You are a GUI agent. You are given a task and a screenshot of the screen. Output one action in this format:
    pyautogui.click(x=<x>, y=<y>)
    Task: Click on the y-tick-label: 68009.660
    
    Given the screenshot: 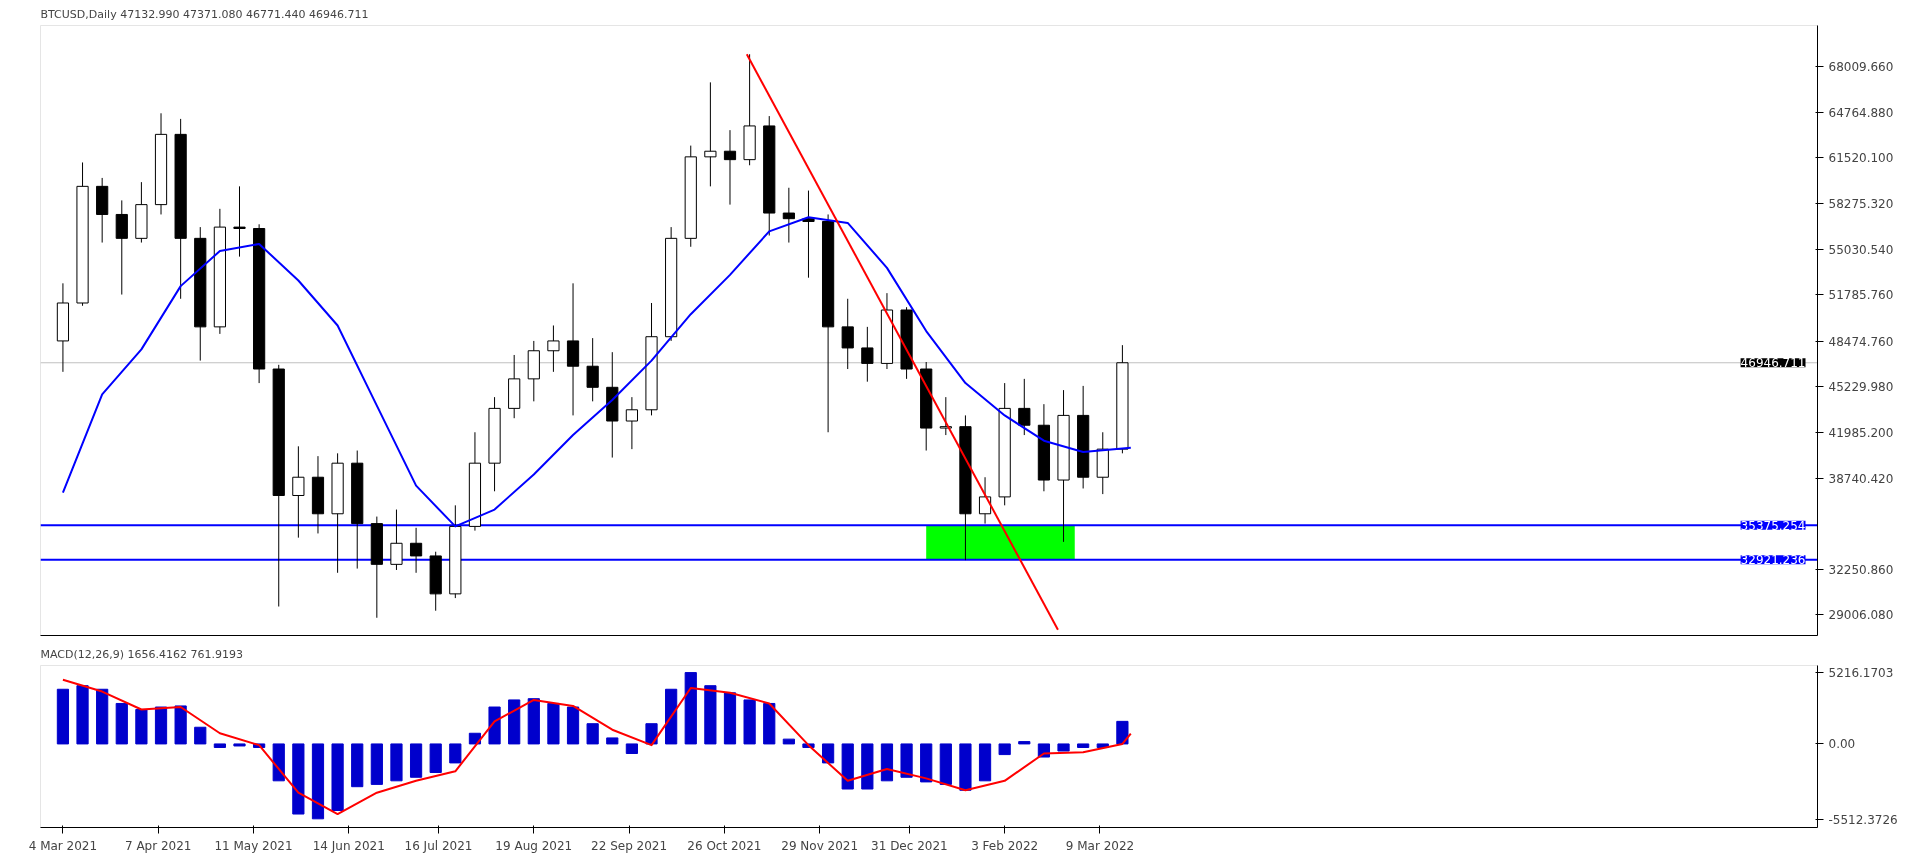 What is the action you would take?
    pyautogui.click(x=1861, y=67)
    